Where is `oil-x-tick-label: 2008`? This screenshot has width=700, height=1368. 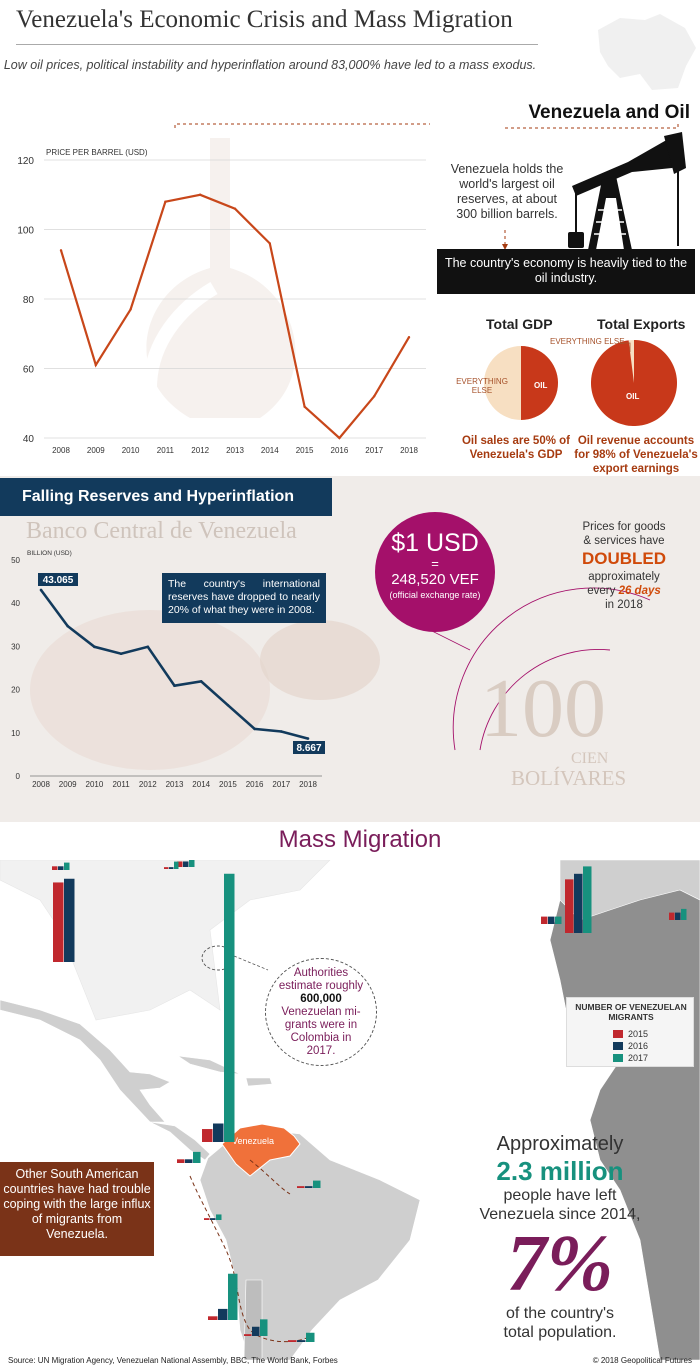 oil-x-tick-label: 2008 is located at coordinates (61, 450).